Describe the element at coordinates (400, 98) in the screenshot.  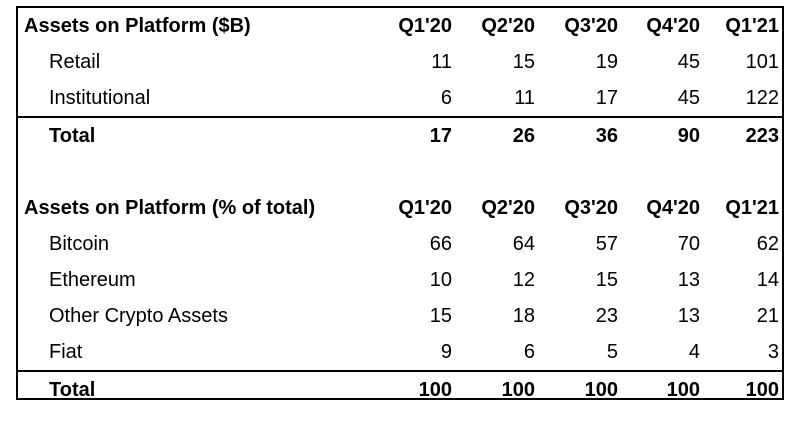
I see `table-row-institutional: Institutional 6 11 17 45 122` at that location.